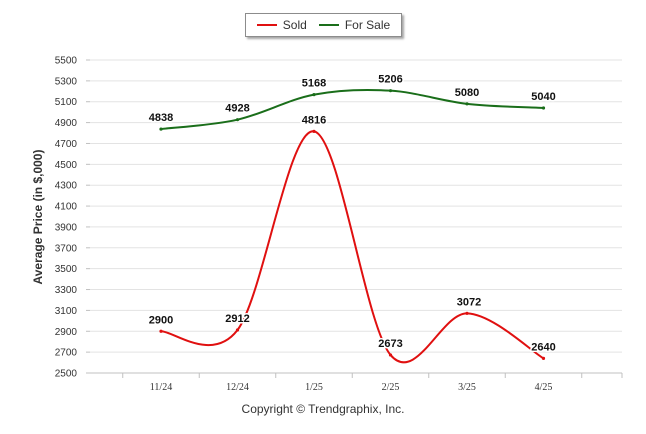 The height and width of the screenshot is (434, 646). What do you see at coordinates (352, 109) in the screenshot?
I see `series-line-for-sale` at bounding box center [352, 109].